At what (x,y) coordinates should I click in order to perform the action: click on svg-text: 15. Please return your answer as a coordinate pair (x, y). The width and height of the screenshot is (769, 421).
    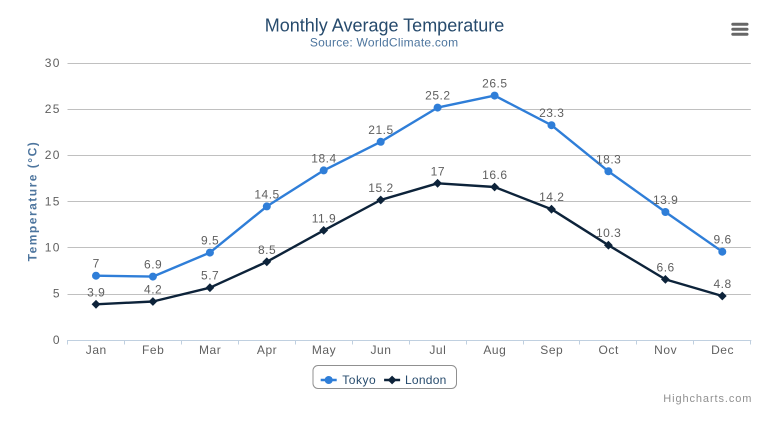
    Looking at the image, I should click on (53, 201).